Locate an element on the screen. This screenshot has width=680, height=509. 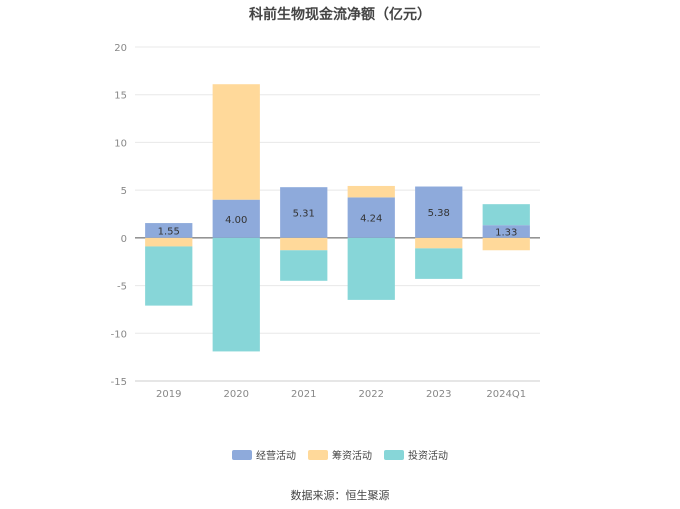
chart-legend: 经营活动 筹资活动 投资活动 is located at coordinates (340, 454).